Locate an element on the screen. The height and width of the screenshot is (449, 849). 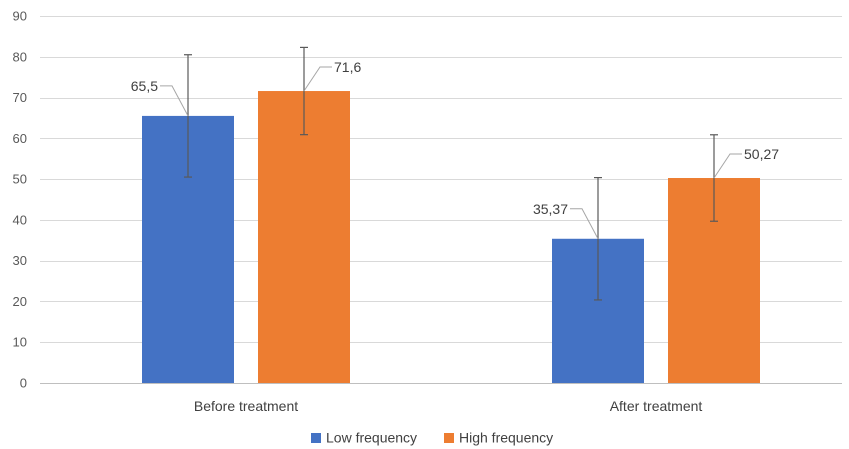
legend: Low frequency High frequency is located at coordinates (432, 438).